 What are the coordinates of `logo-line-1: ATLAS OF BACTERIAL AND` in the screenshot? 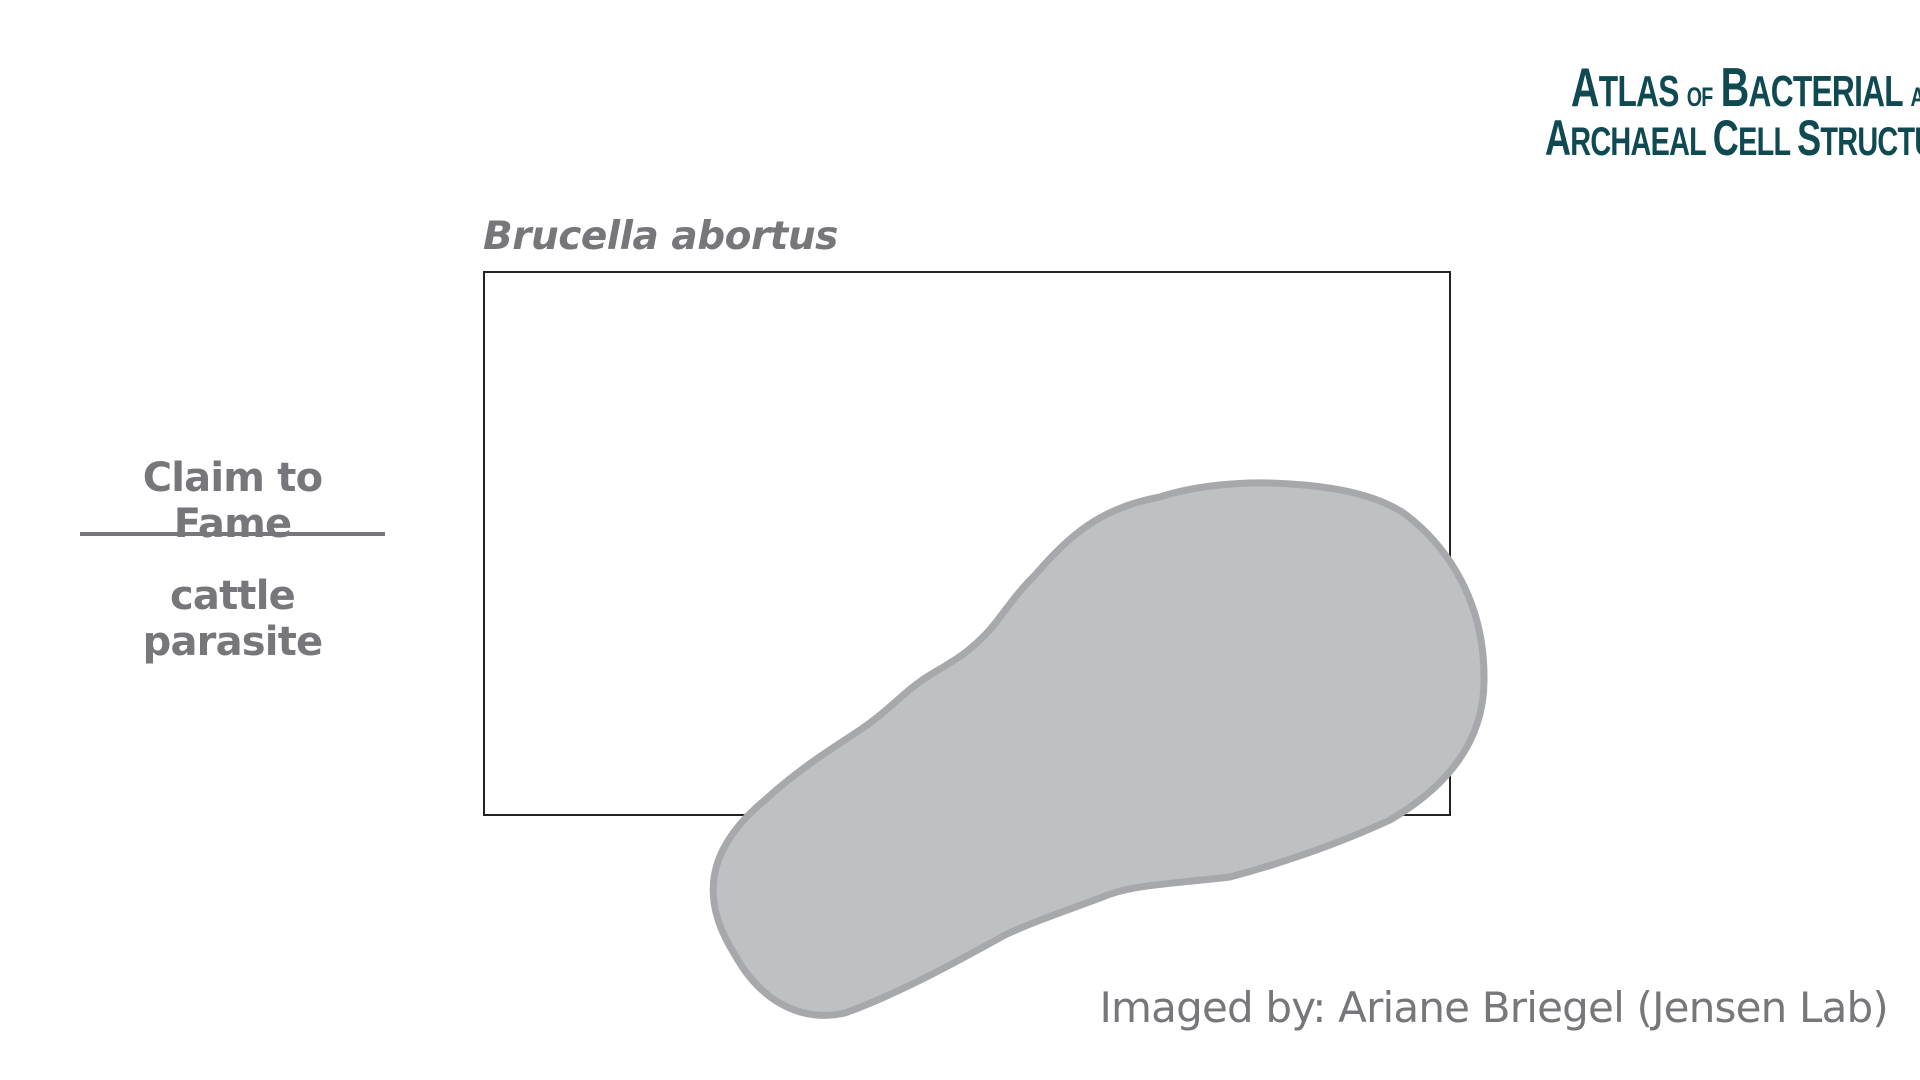 It's located at (1745, 88).